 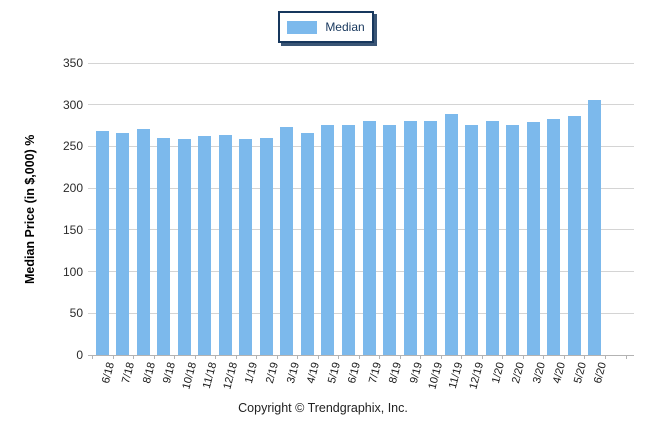 What do you see at coordinates (272, 373) in the screenshot?
I see `x-tick-label-text: 2/19` at bounding box center [272, 373].